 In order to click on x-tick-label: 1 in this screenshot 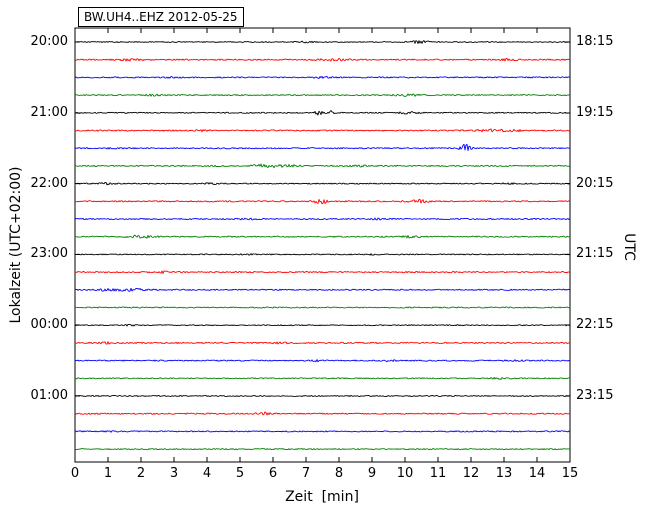, I will do `click(108, 473)`.